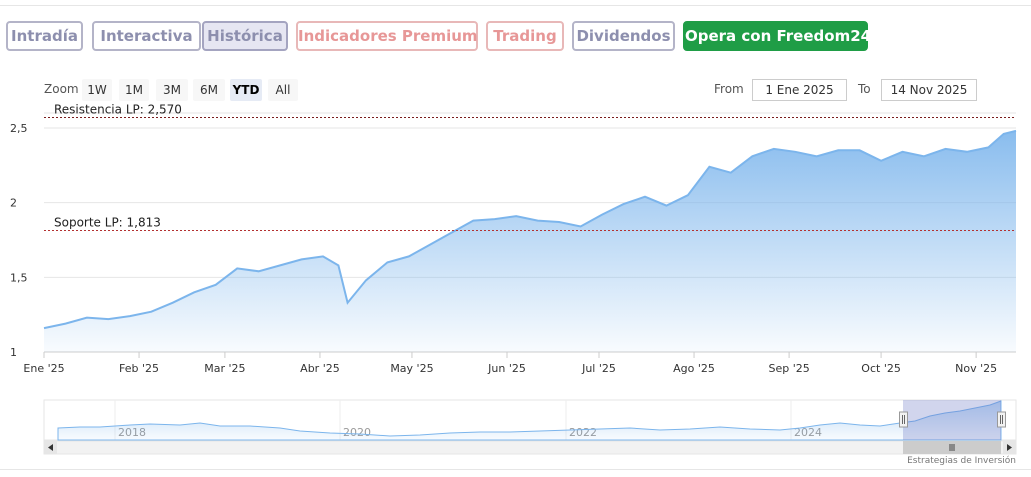 The height and width of the screenshot is (477, 1031). I want to click on date-range: From To, so click(846, 90).